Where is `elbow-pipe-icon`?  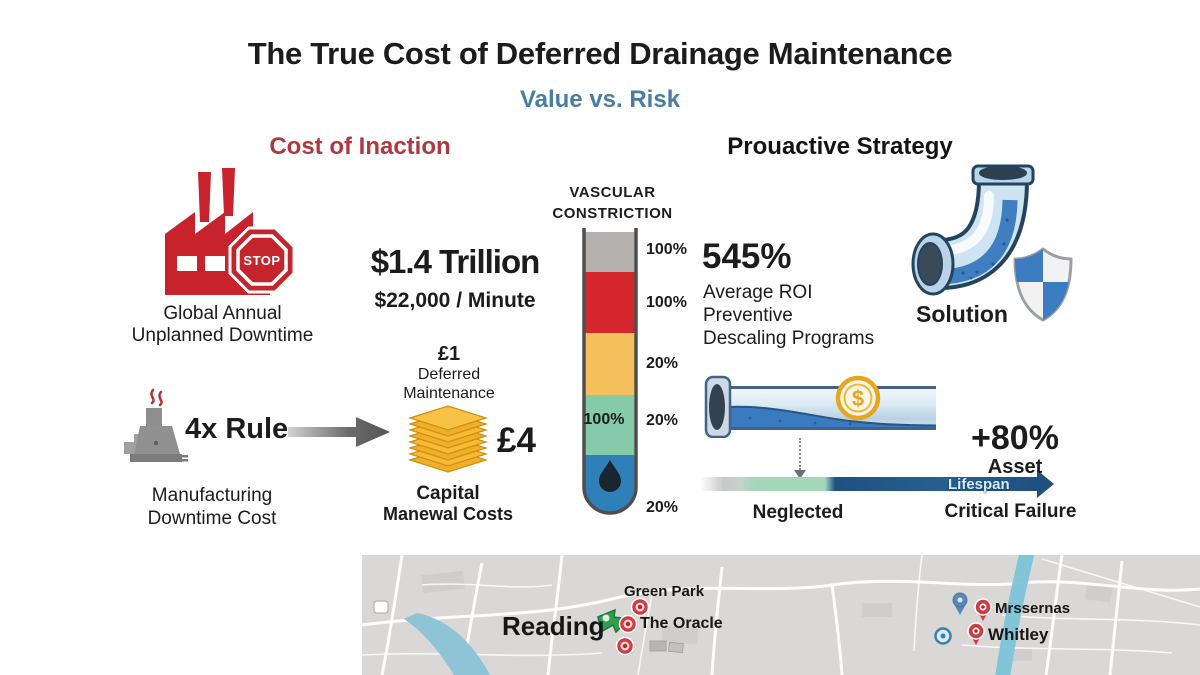
elbow-pipe-icon is located at coordinates (973, 230).